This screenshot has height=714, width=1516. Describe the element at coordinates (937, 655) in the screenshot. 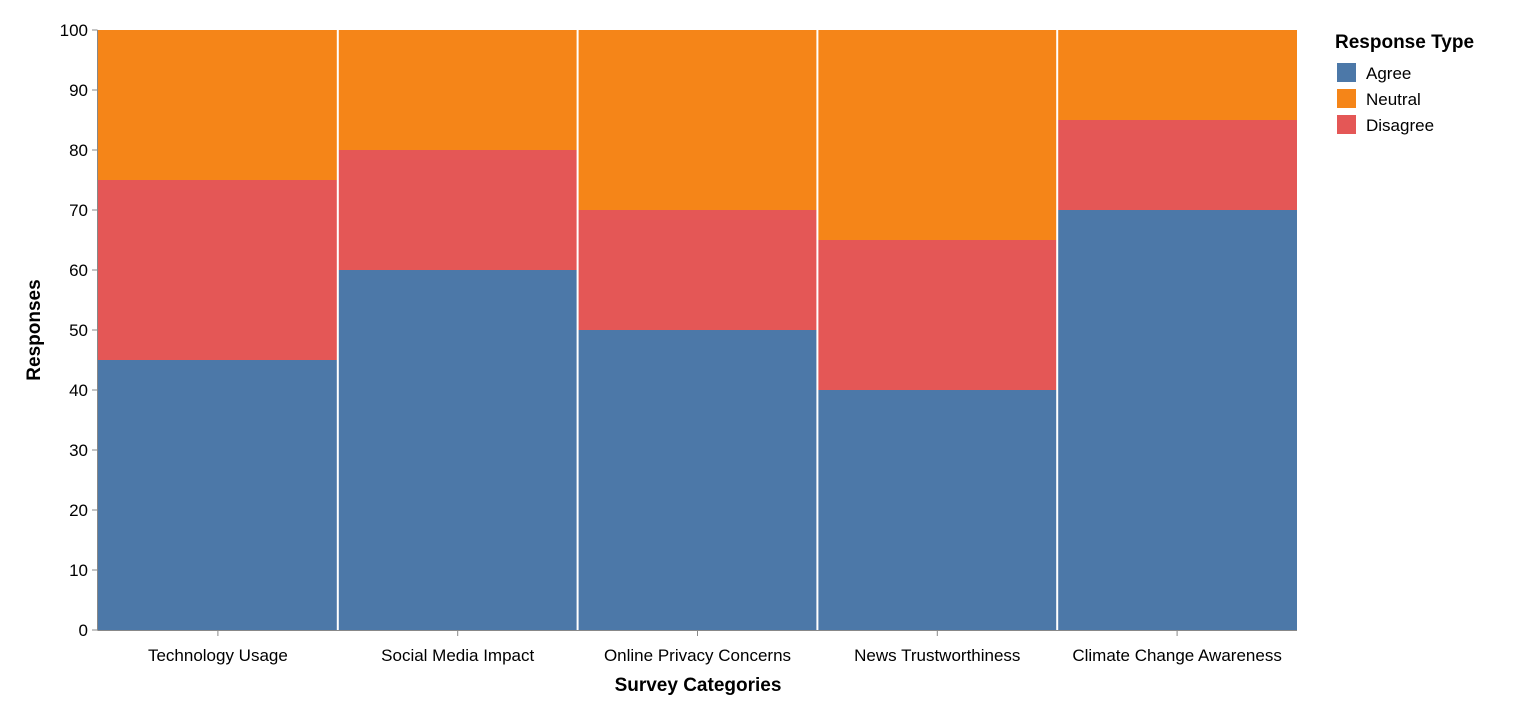

I see `x-tick-label-news-trustworthiness: News Trustworthiness` at that location.